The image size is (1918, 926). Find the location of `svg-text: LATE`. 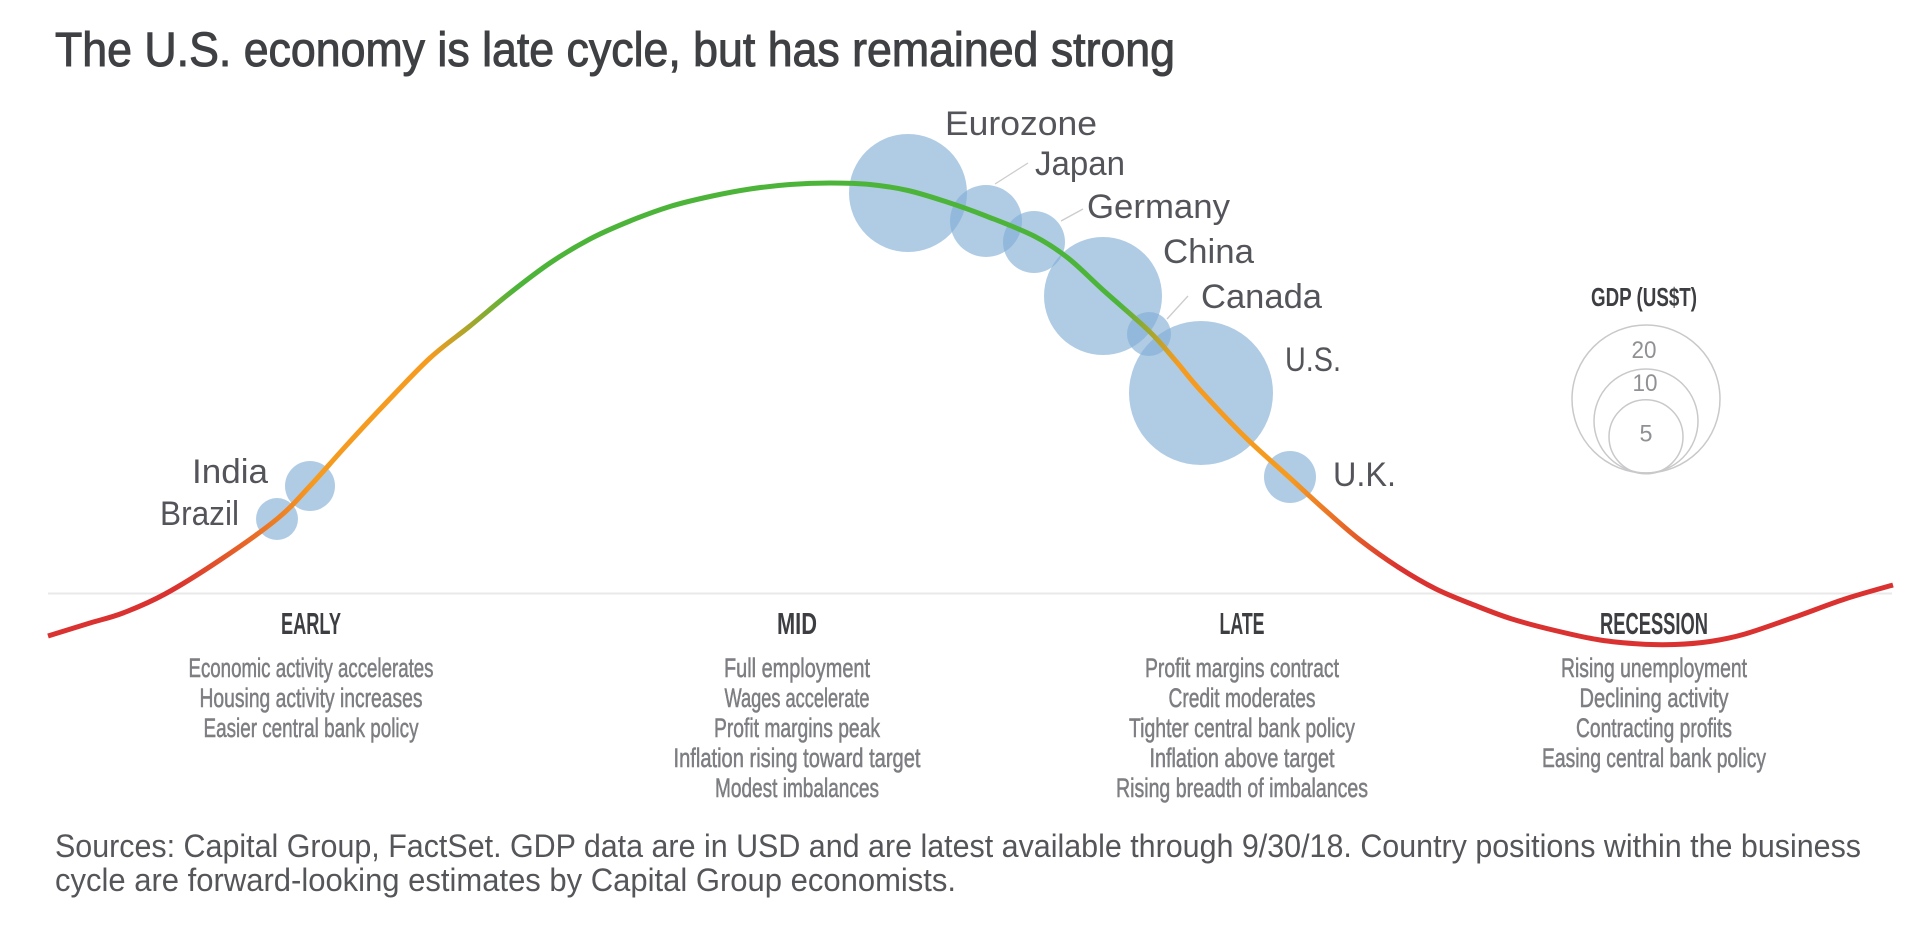

svg-text: LATE is located at coordinates (1242, 623).